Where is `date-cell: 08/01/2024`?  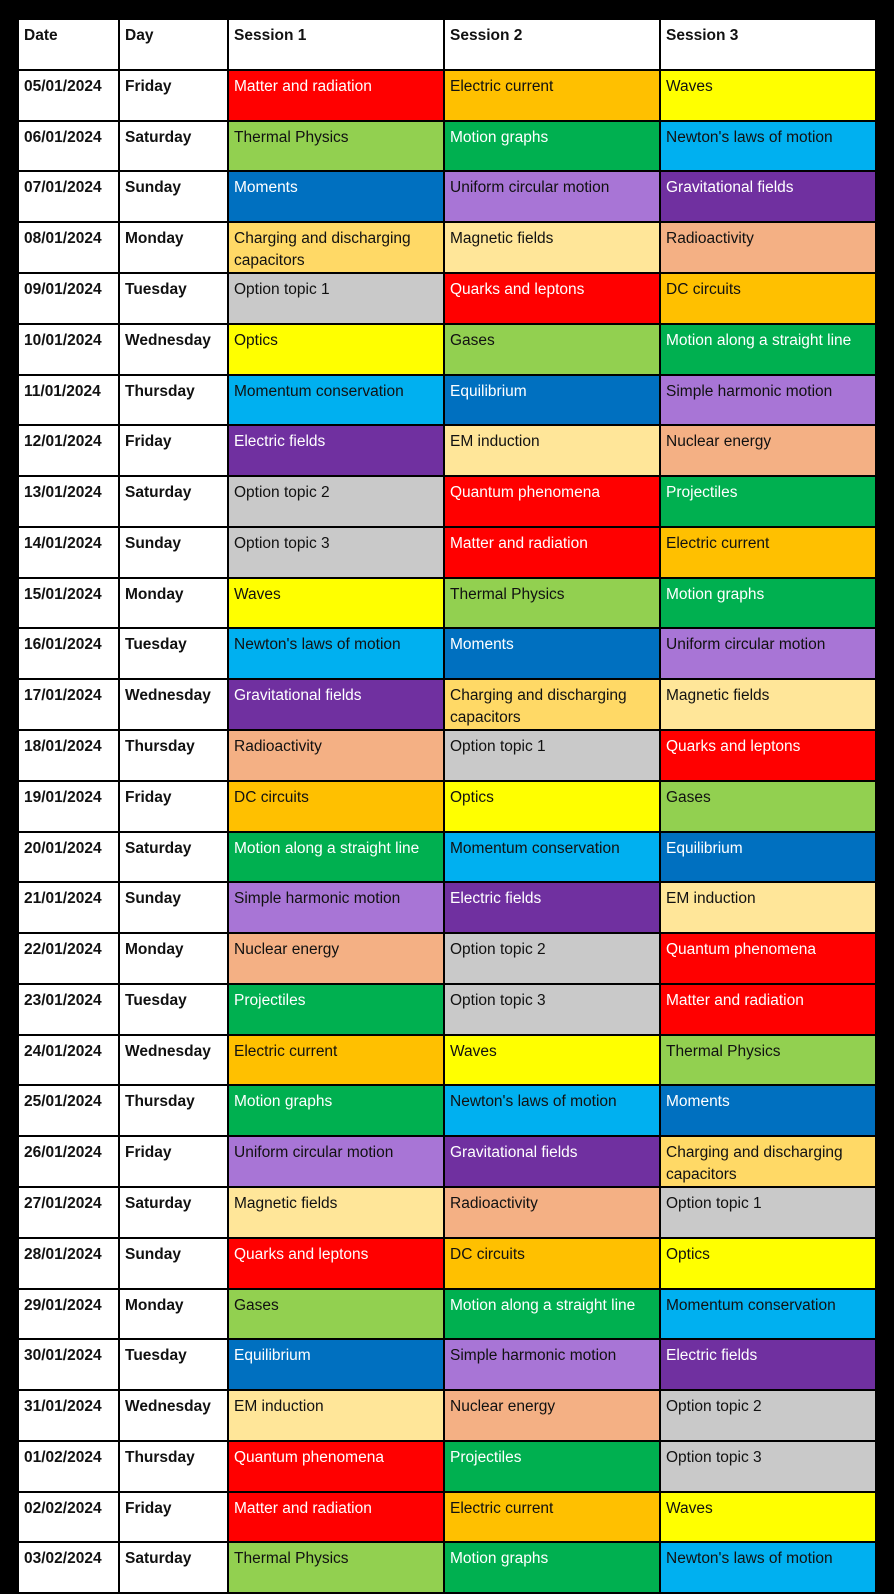 date-cell: 08/01/2024 is located at coordinates (68, 247).